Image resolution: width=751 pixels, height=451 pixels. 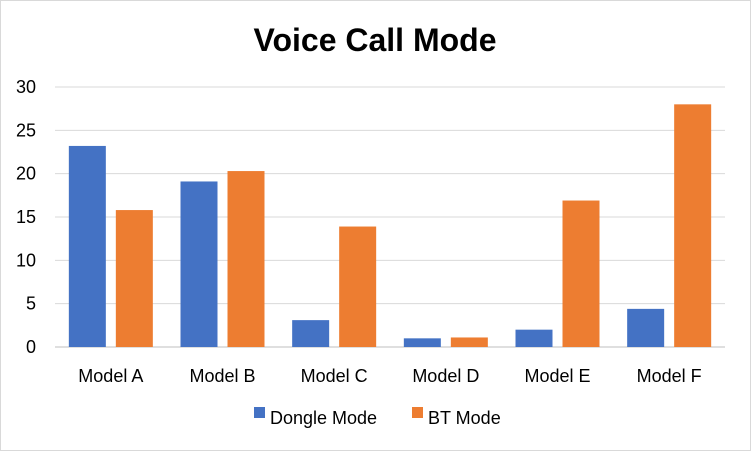 I want to click on bar-bt-mode-model-d, so click(x=469, y=342).